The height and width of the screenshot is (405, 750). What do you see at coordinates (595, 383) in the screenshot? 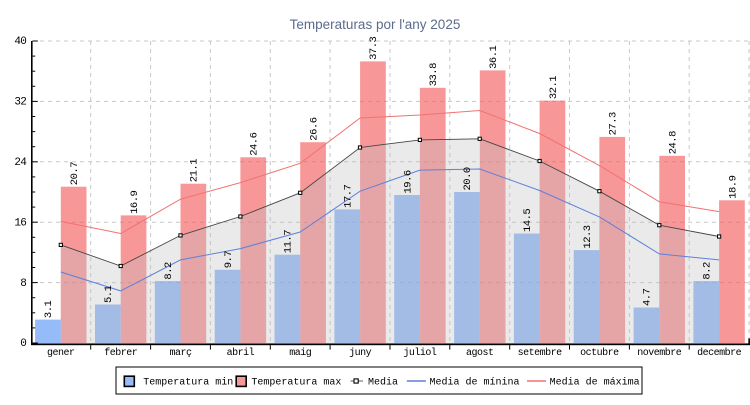
I see `svg-text: Media de máxima` at bounding box center [595, 383].